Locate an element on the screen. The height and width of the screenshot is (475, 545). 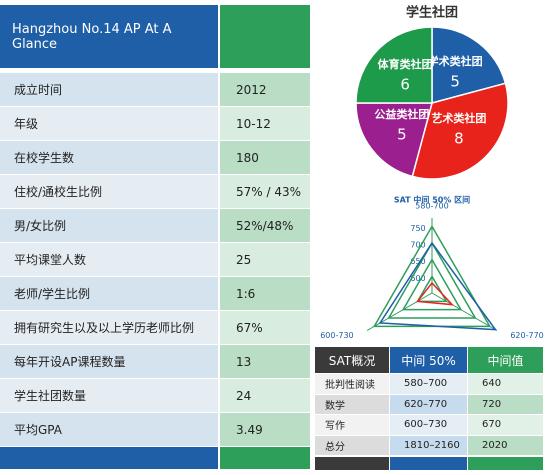
row-label: 平均GPA is located at coordinates (109, 429).